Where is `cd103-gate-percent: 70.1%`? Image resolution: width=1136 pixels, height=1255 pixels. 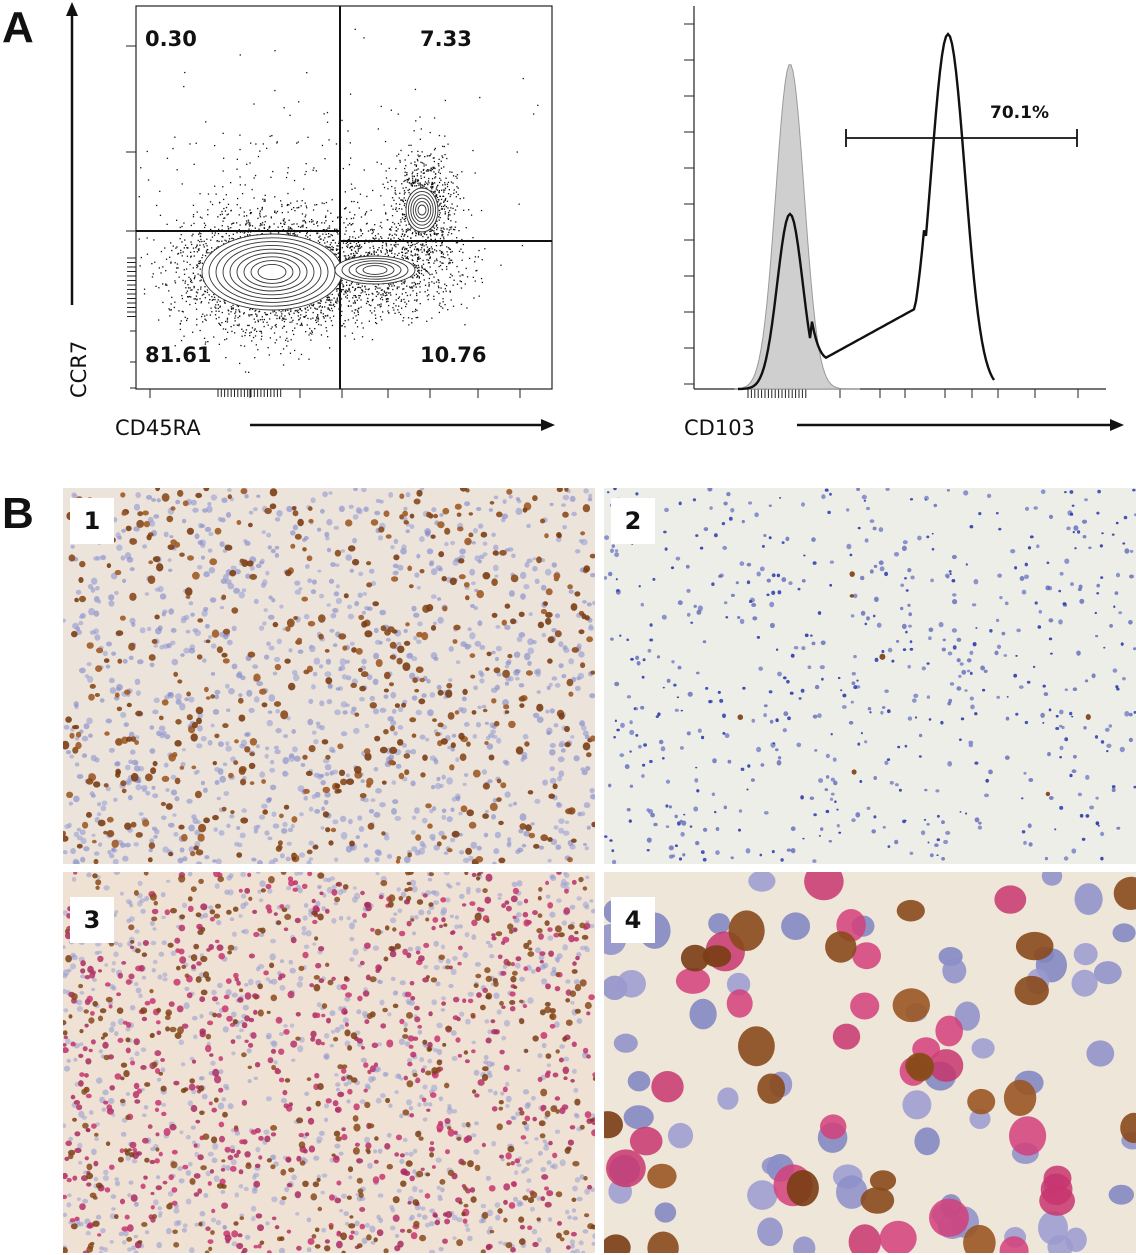 cd103-gate-percent: 70.1% is located at coordinates (1019, 113).